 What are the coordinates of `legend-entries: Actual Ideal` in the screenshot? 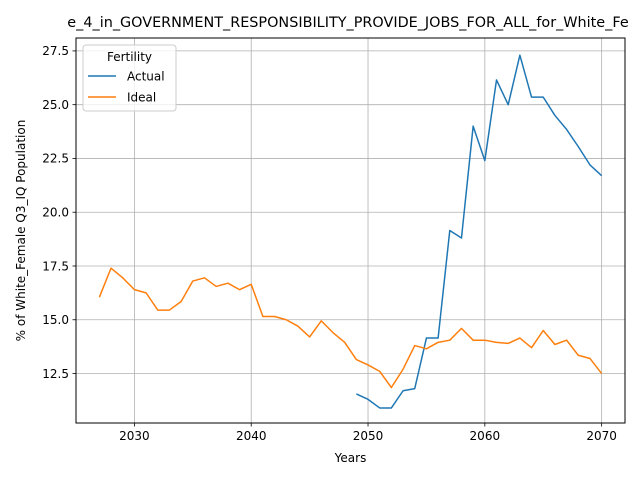 It's located at (126, 86).